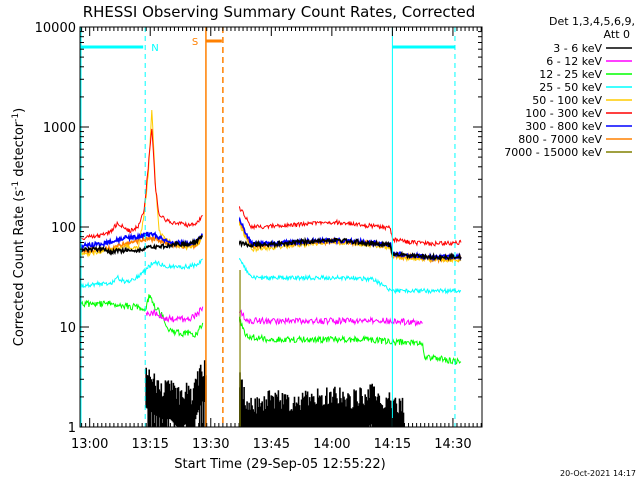 The height and width of the screenshot is (480, 640). What do you see at coordinates (195, 42) in the screenshot?
I see `saa-marker-label: S` at bounding box center [195, 42].